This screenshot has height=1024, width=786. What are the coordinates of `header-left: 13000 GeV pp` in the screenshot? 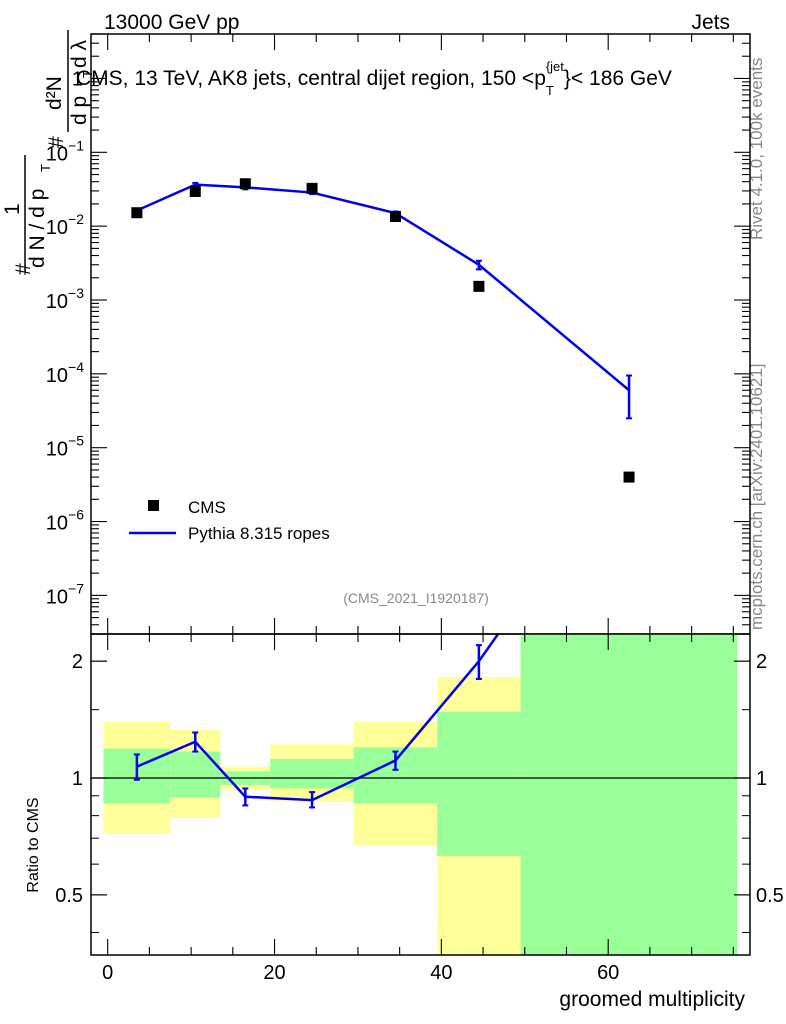 It's located at (171, 22).